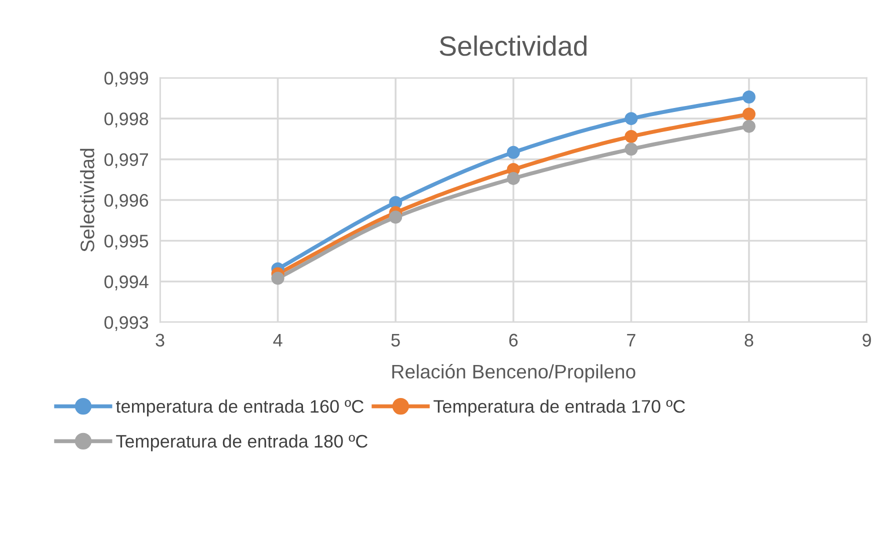  I want to click on x-tick-label: 6, so click(513, 340).